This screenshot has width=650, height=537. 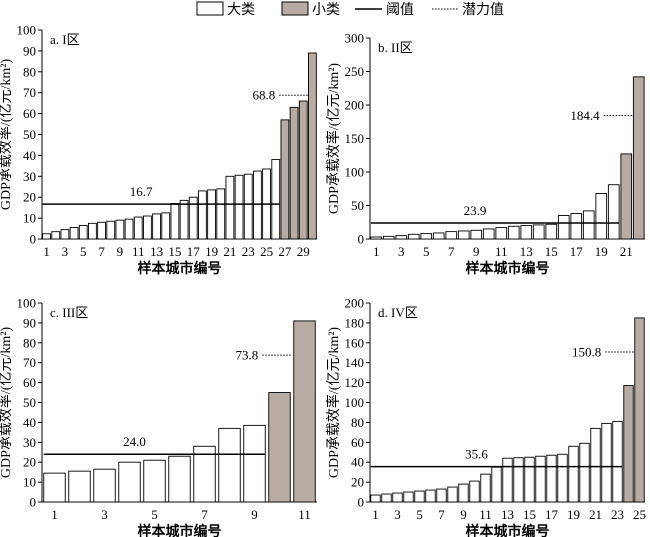 What do you see at coordinates (247, 355) in the screenshot?
I see `potential-label: 73.8` at bounding box center [247, 355].